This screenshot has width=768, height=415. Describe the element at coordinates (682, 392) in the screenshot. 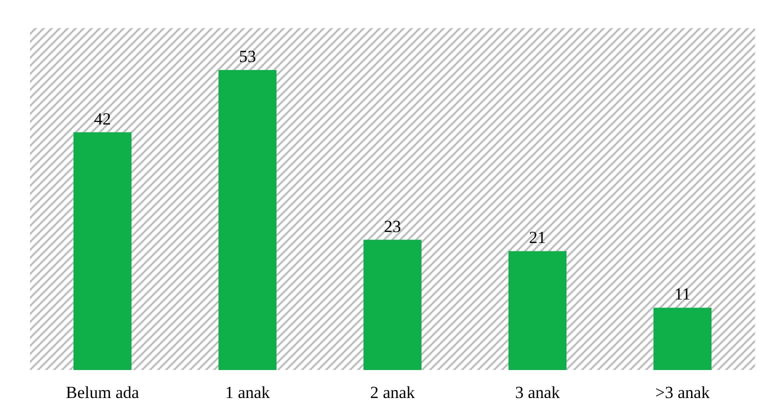

I see `x-tick-label: >3 anak` at that location.